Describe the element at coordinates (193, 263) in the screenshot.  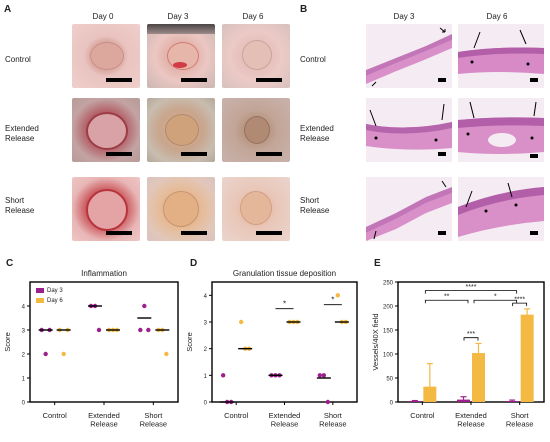
I see `panel-d-letter: D` at that location.